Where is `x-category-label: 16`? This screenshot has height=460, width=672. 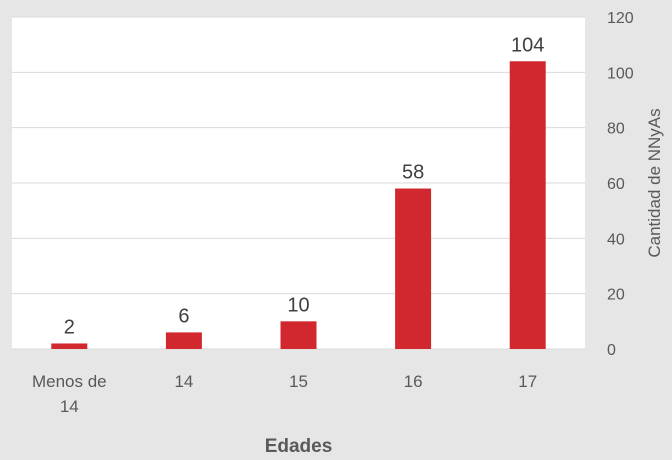
x-category-label: 16 is located at coordinates (413, 381).